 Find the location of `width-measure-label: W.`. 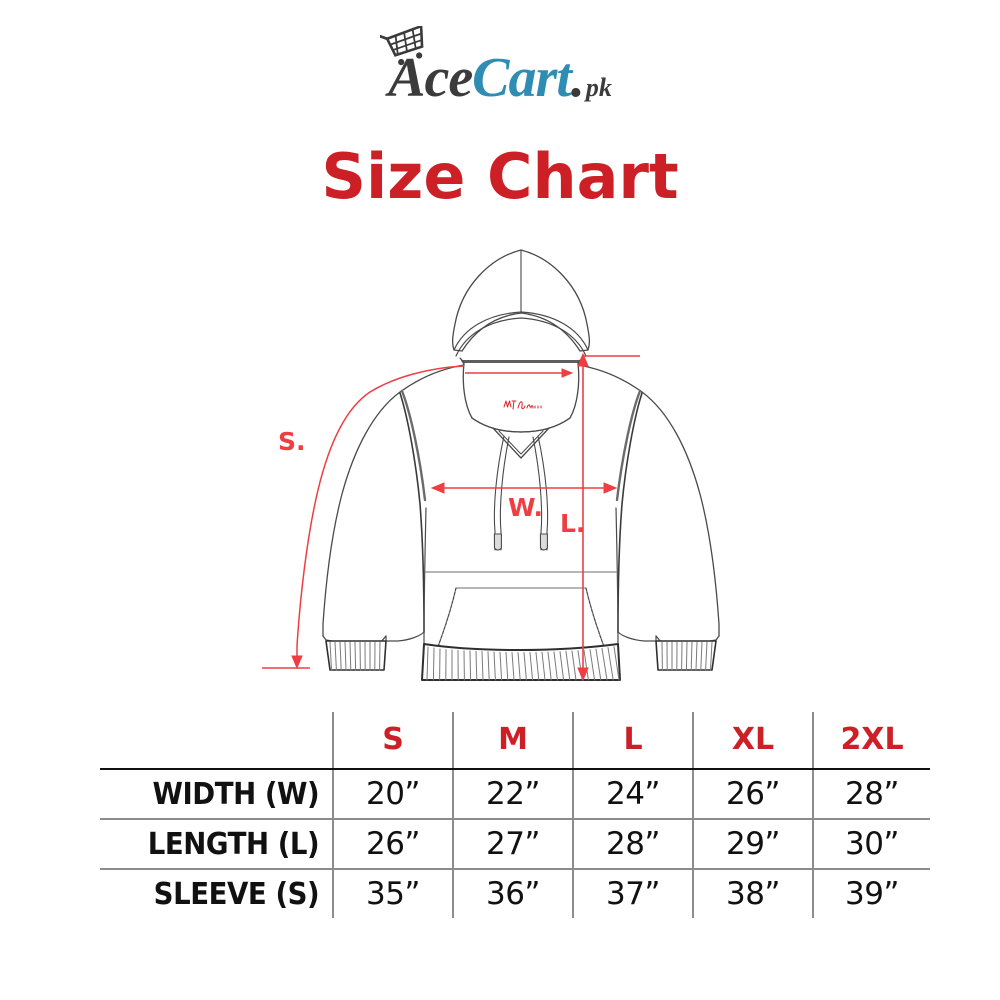

width-measure-label: W. is located at coordinates (525, 507).